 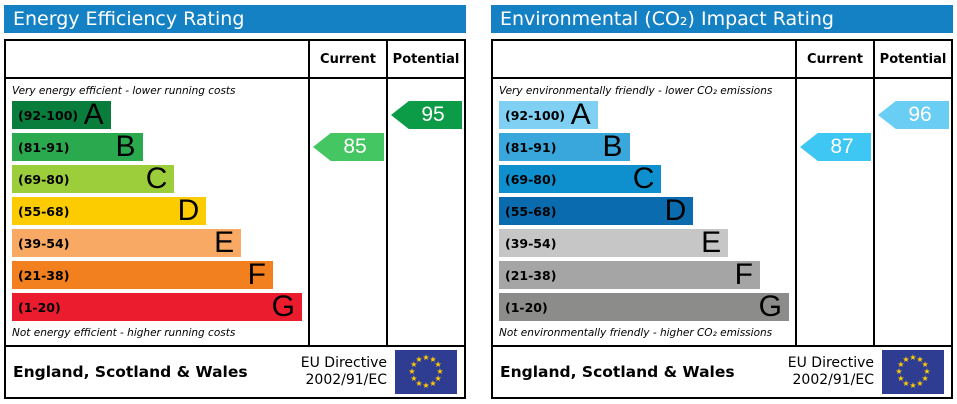 I want to click on directive-line1: EU Directive, so click(x=830, y=363).